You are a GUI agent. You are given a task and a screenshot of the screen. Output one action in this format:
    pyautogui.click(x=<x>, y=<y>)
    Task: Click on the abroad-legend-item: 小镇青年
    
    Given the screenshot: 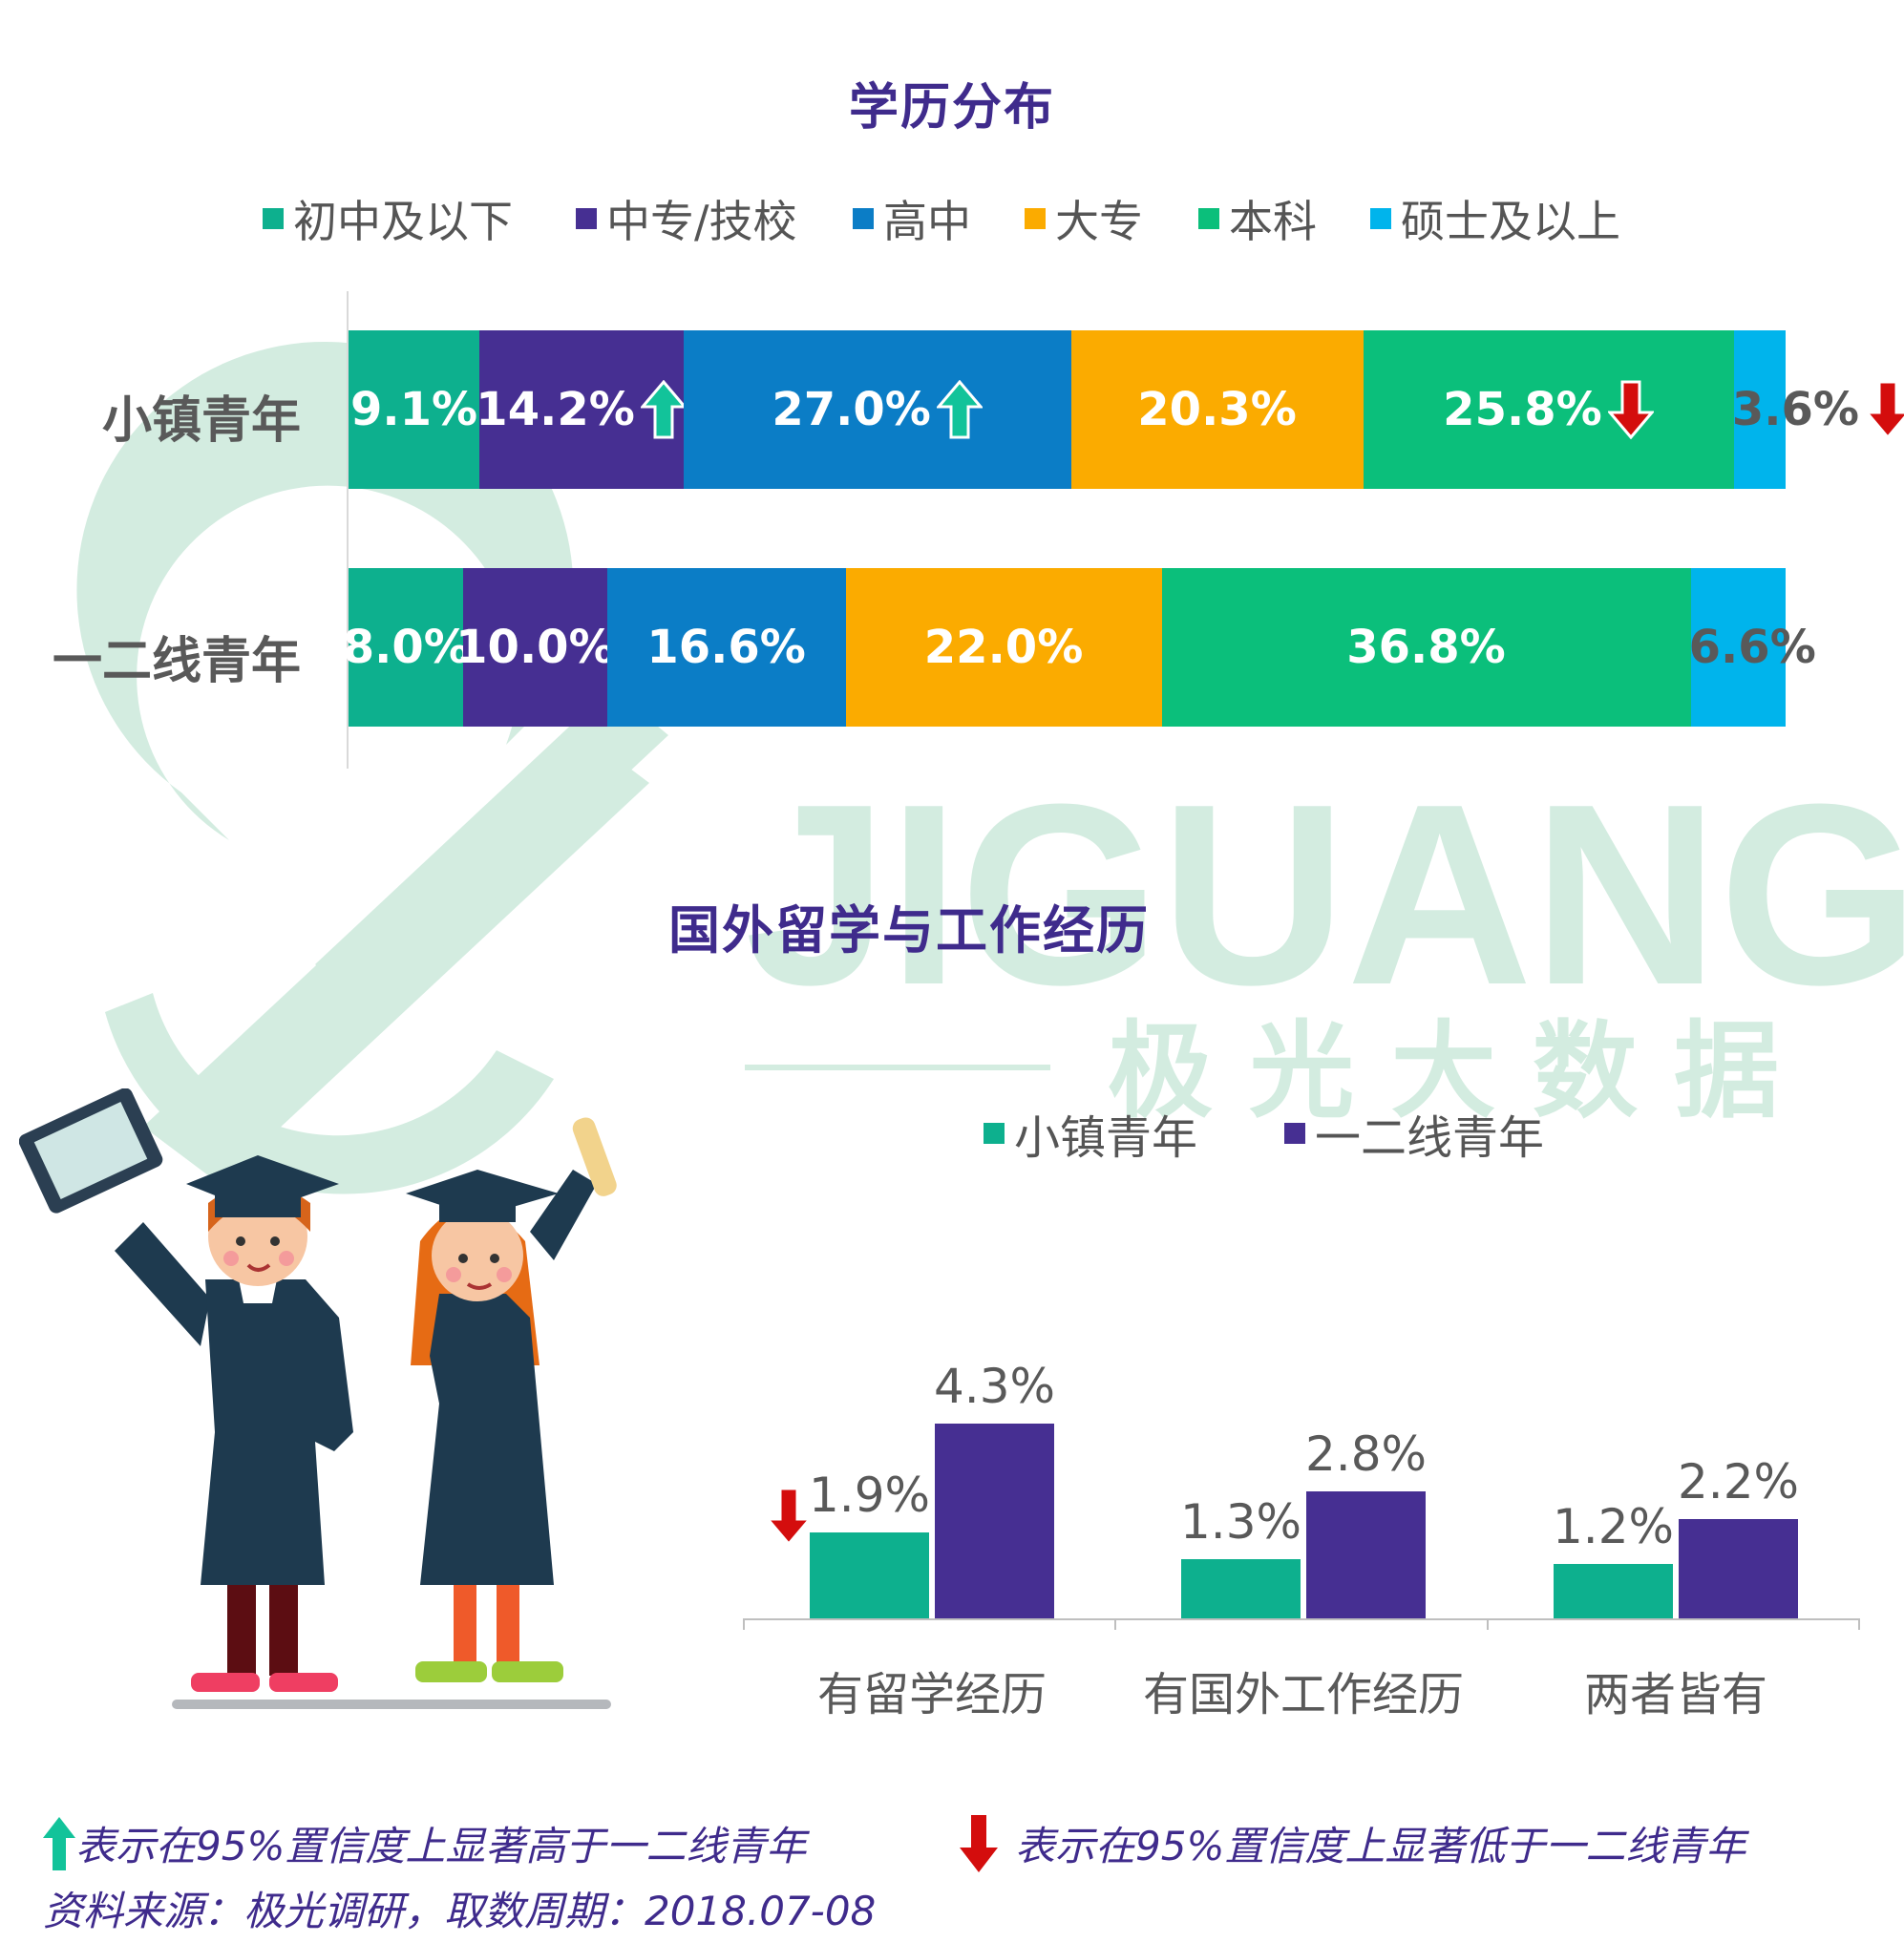 What is the action you would take?
    pyautogui.click(x=1090, y=1133)
    